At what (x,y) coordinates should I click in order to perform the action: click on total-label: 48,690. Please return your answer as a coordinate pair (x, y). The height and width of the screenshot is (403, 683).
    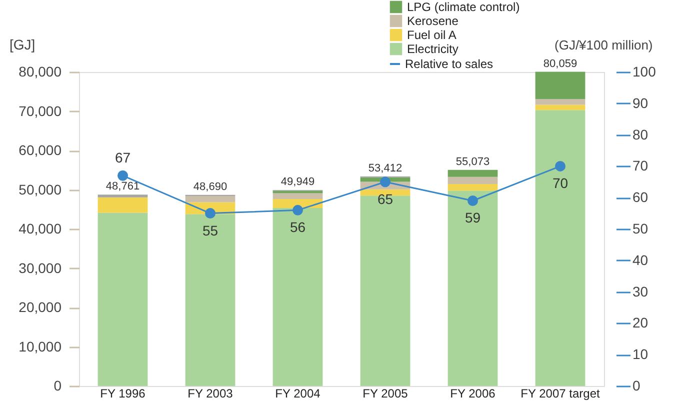
    Looking at the image, I should click on (210, 186).